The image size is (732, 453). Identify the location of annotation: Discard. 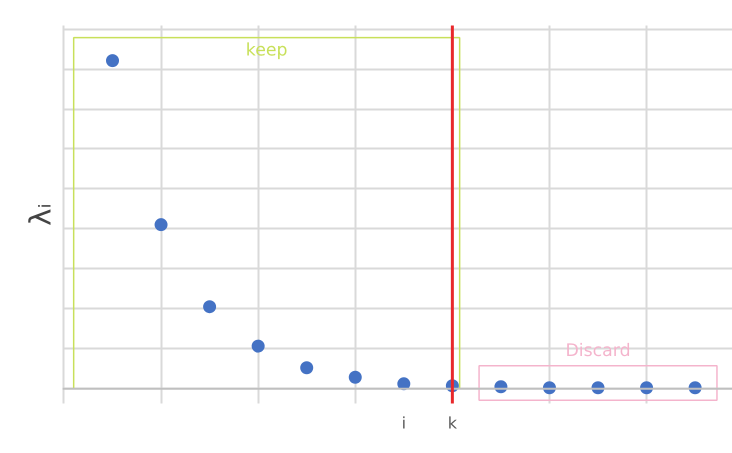
(598, 350).